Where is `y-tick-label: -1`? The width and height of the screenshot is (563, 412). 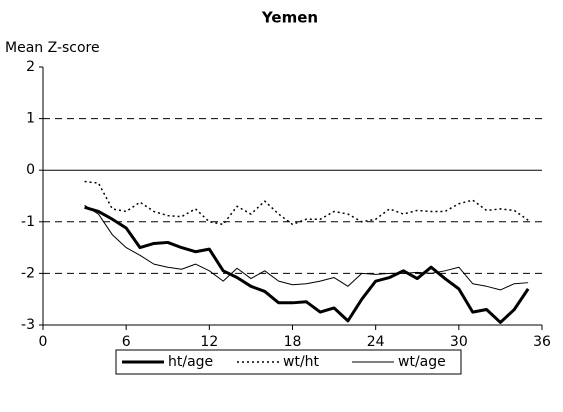
y-tick-label: -1 is located at coordinates (28, 222).